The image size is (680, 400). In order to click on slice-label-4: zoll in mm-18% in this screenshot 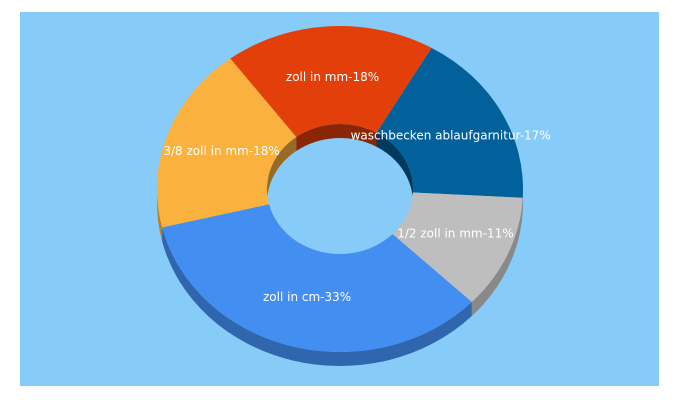, I will do `click(332, 77)`.